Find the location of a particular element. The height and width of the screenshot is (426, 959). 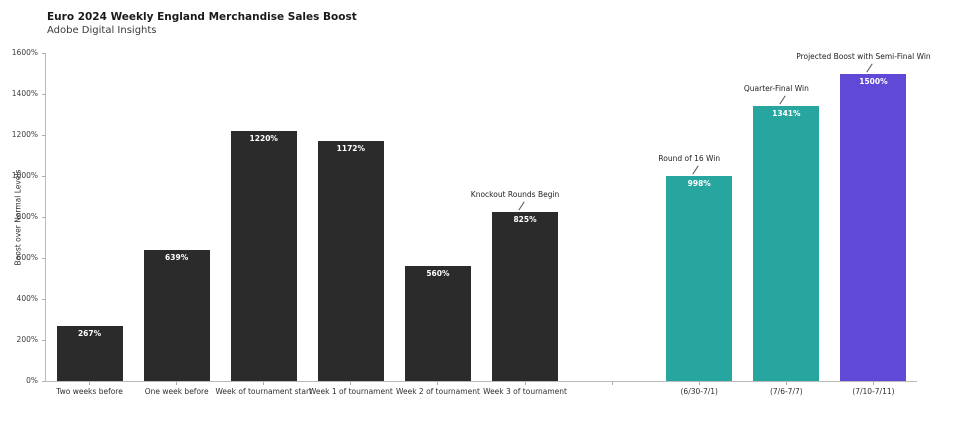

bar-value-label: 998% is located at coordinates (699, 184).